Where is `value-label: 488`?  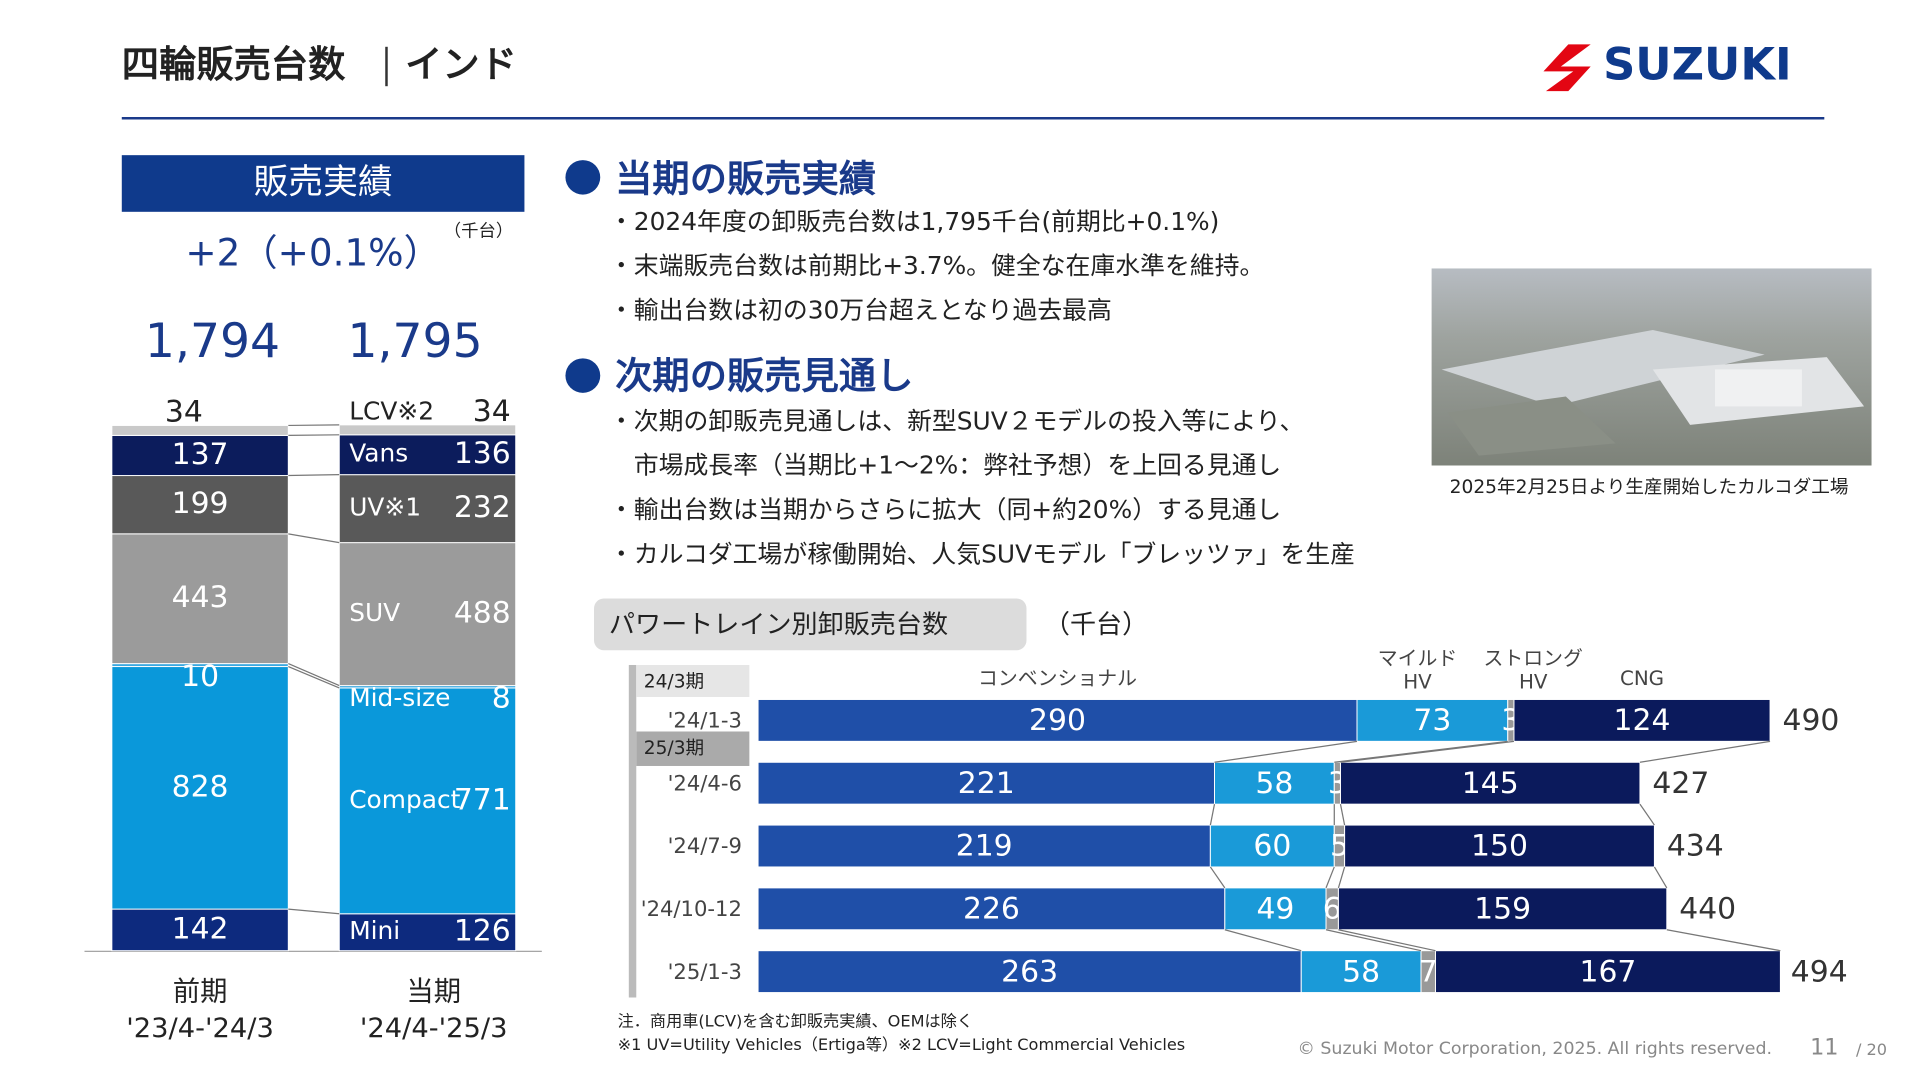 value-label: 488 is located at coordinates (482, 613).